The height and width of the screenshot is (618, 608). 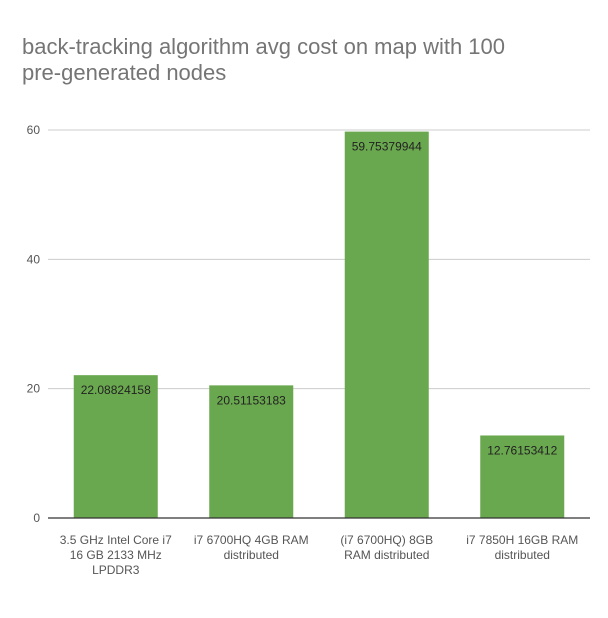 I want to click on category-label-1-line-3: LPDDR3, so click(x=116, y=570).